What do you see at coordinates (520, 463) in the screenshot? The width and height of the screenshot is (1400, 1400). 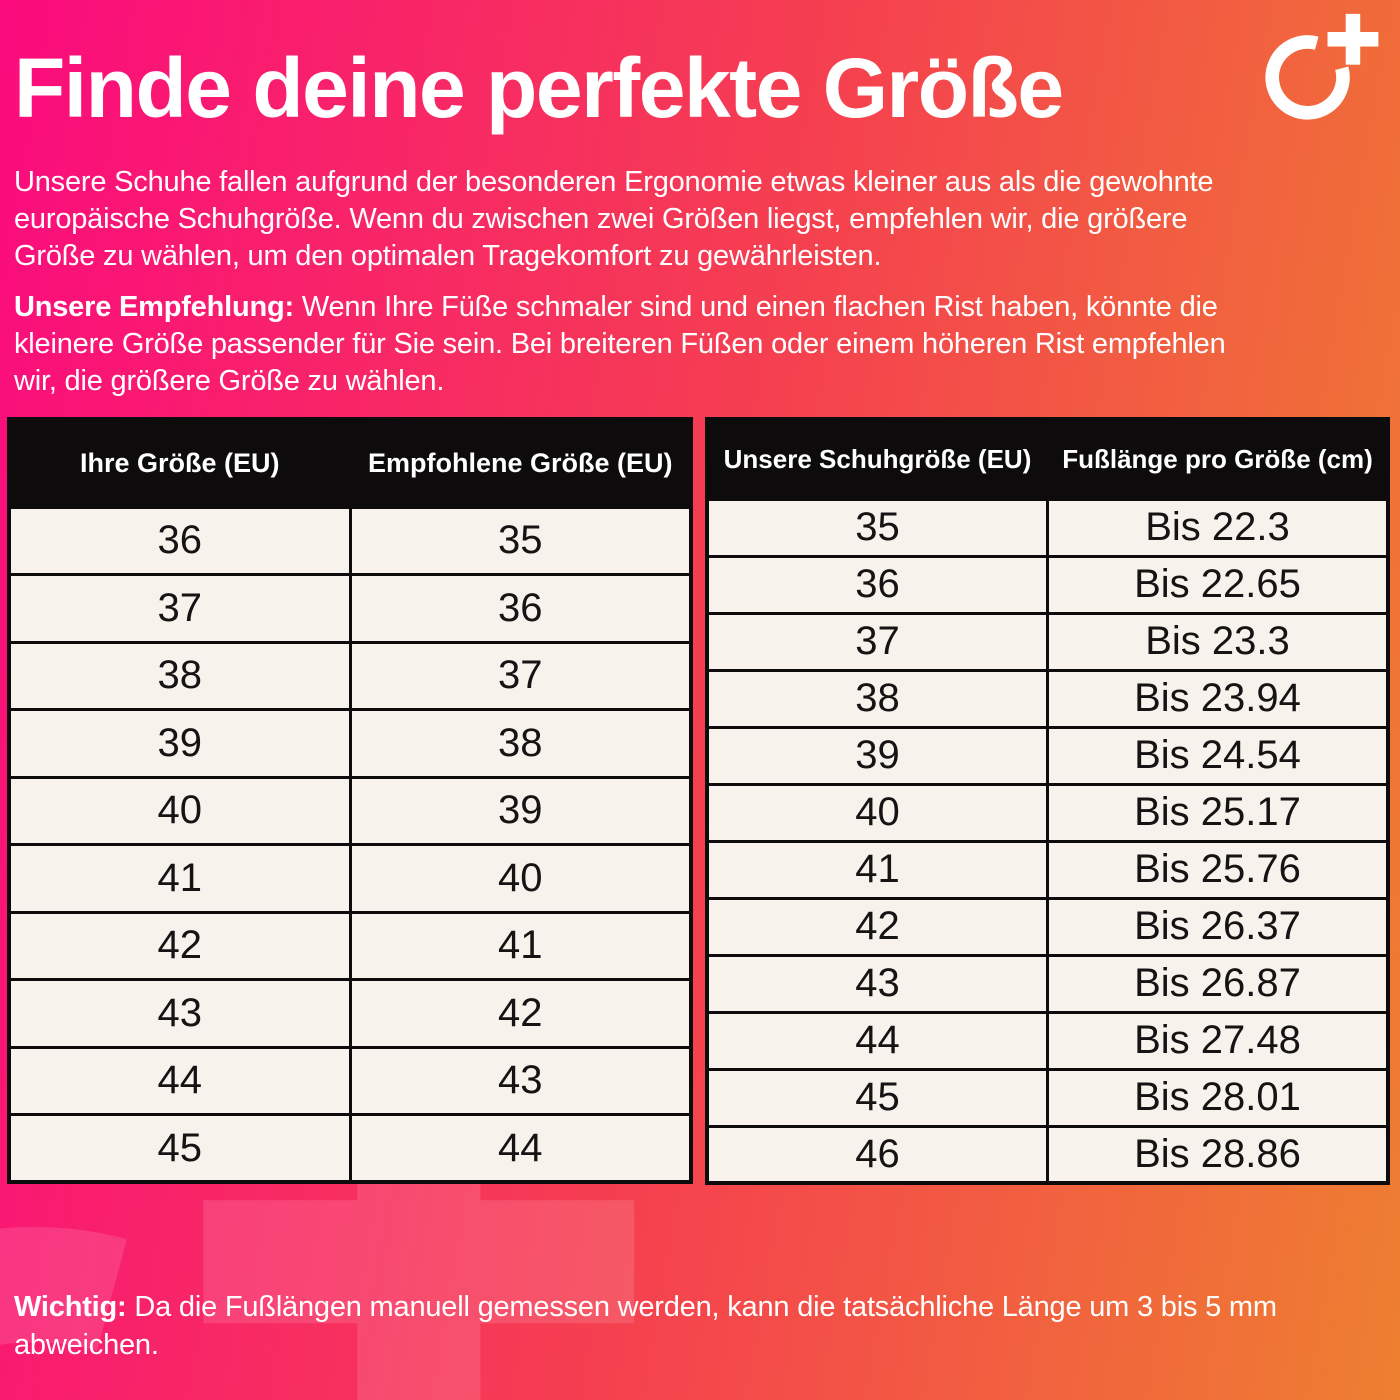 I see `column-header-recommended-size: Empfohlene Größe (EU)` at bounding box center [520, 463].